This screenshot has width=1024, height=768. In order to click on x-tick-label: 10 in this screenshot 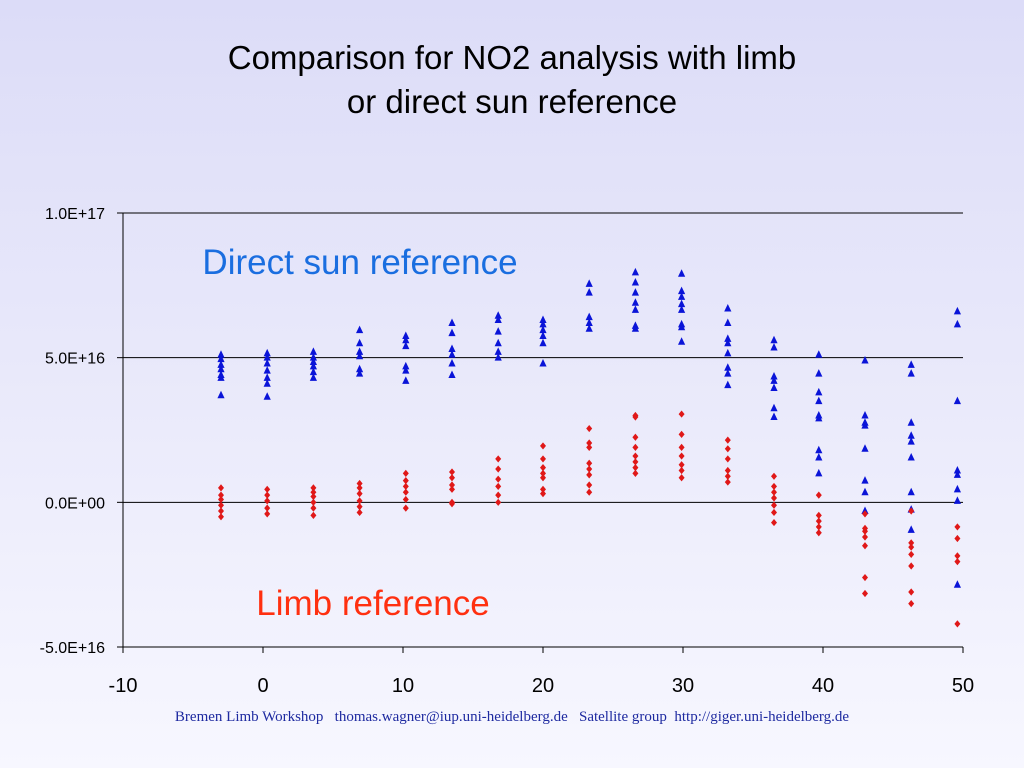, I will do `click(403, 686)`.